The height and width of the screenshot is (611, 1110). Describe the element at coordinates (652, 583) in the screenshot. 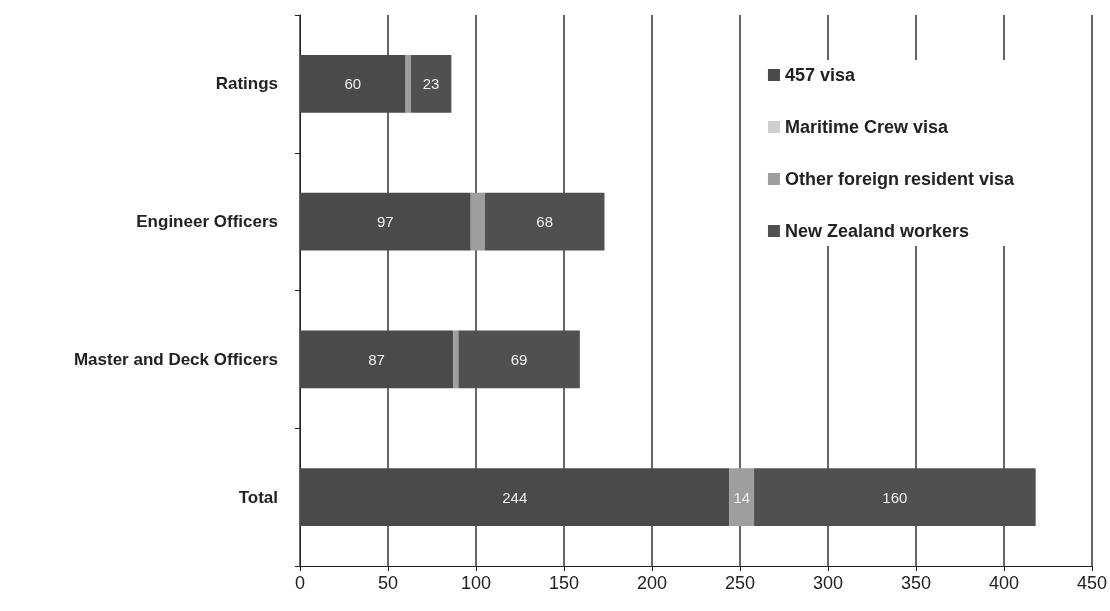

I see `x-tick-label: 200` at that location.